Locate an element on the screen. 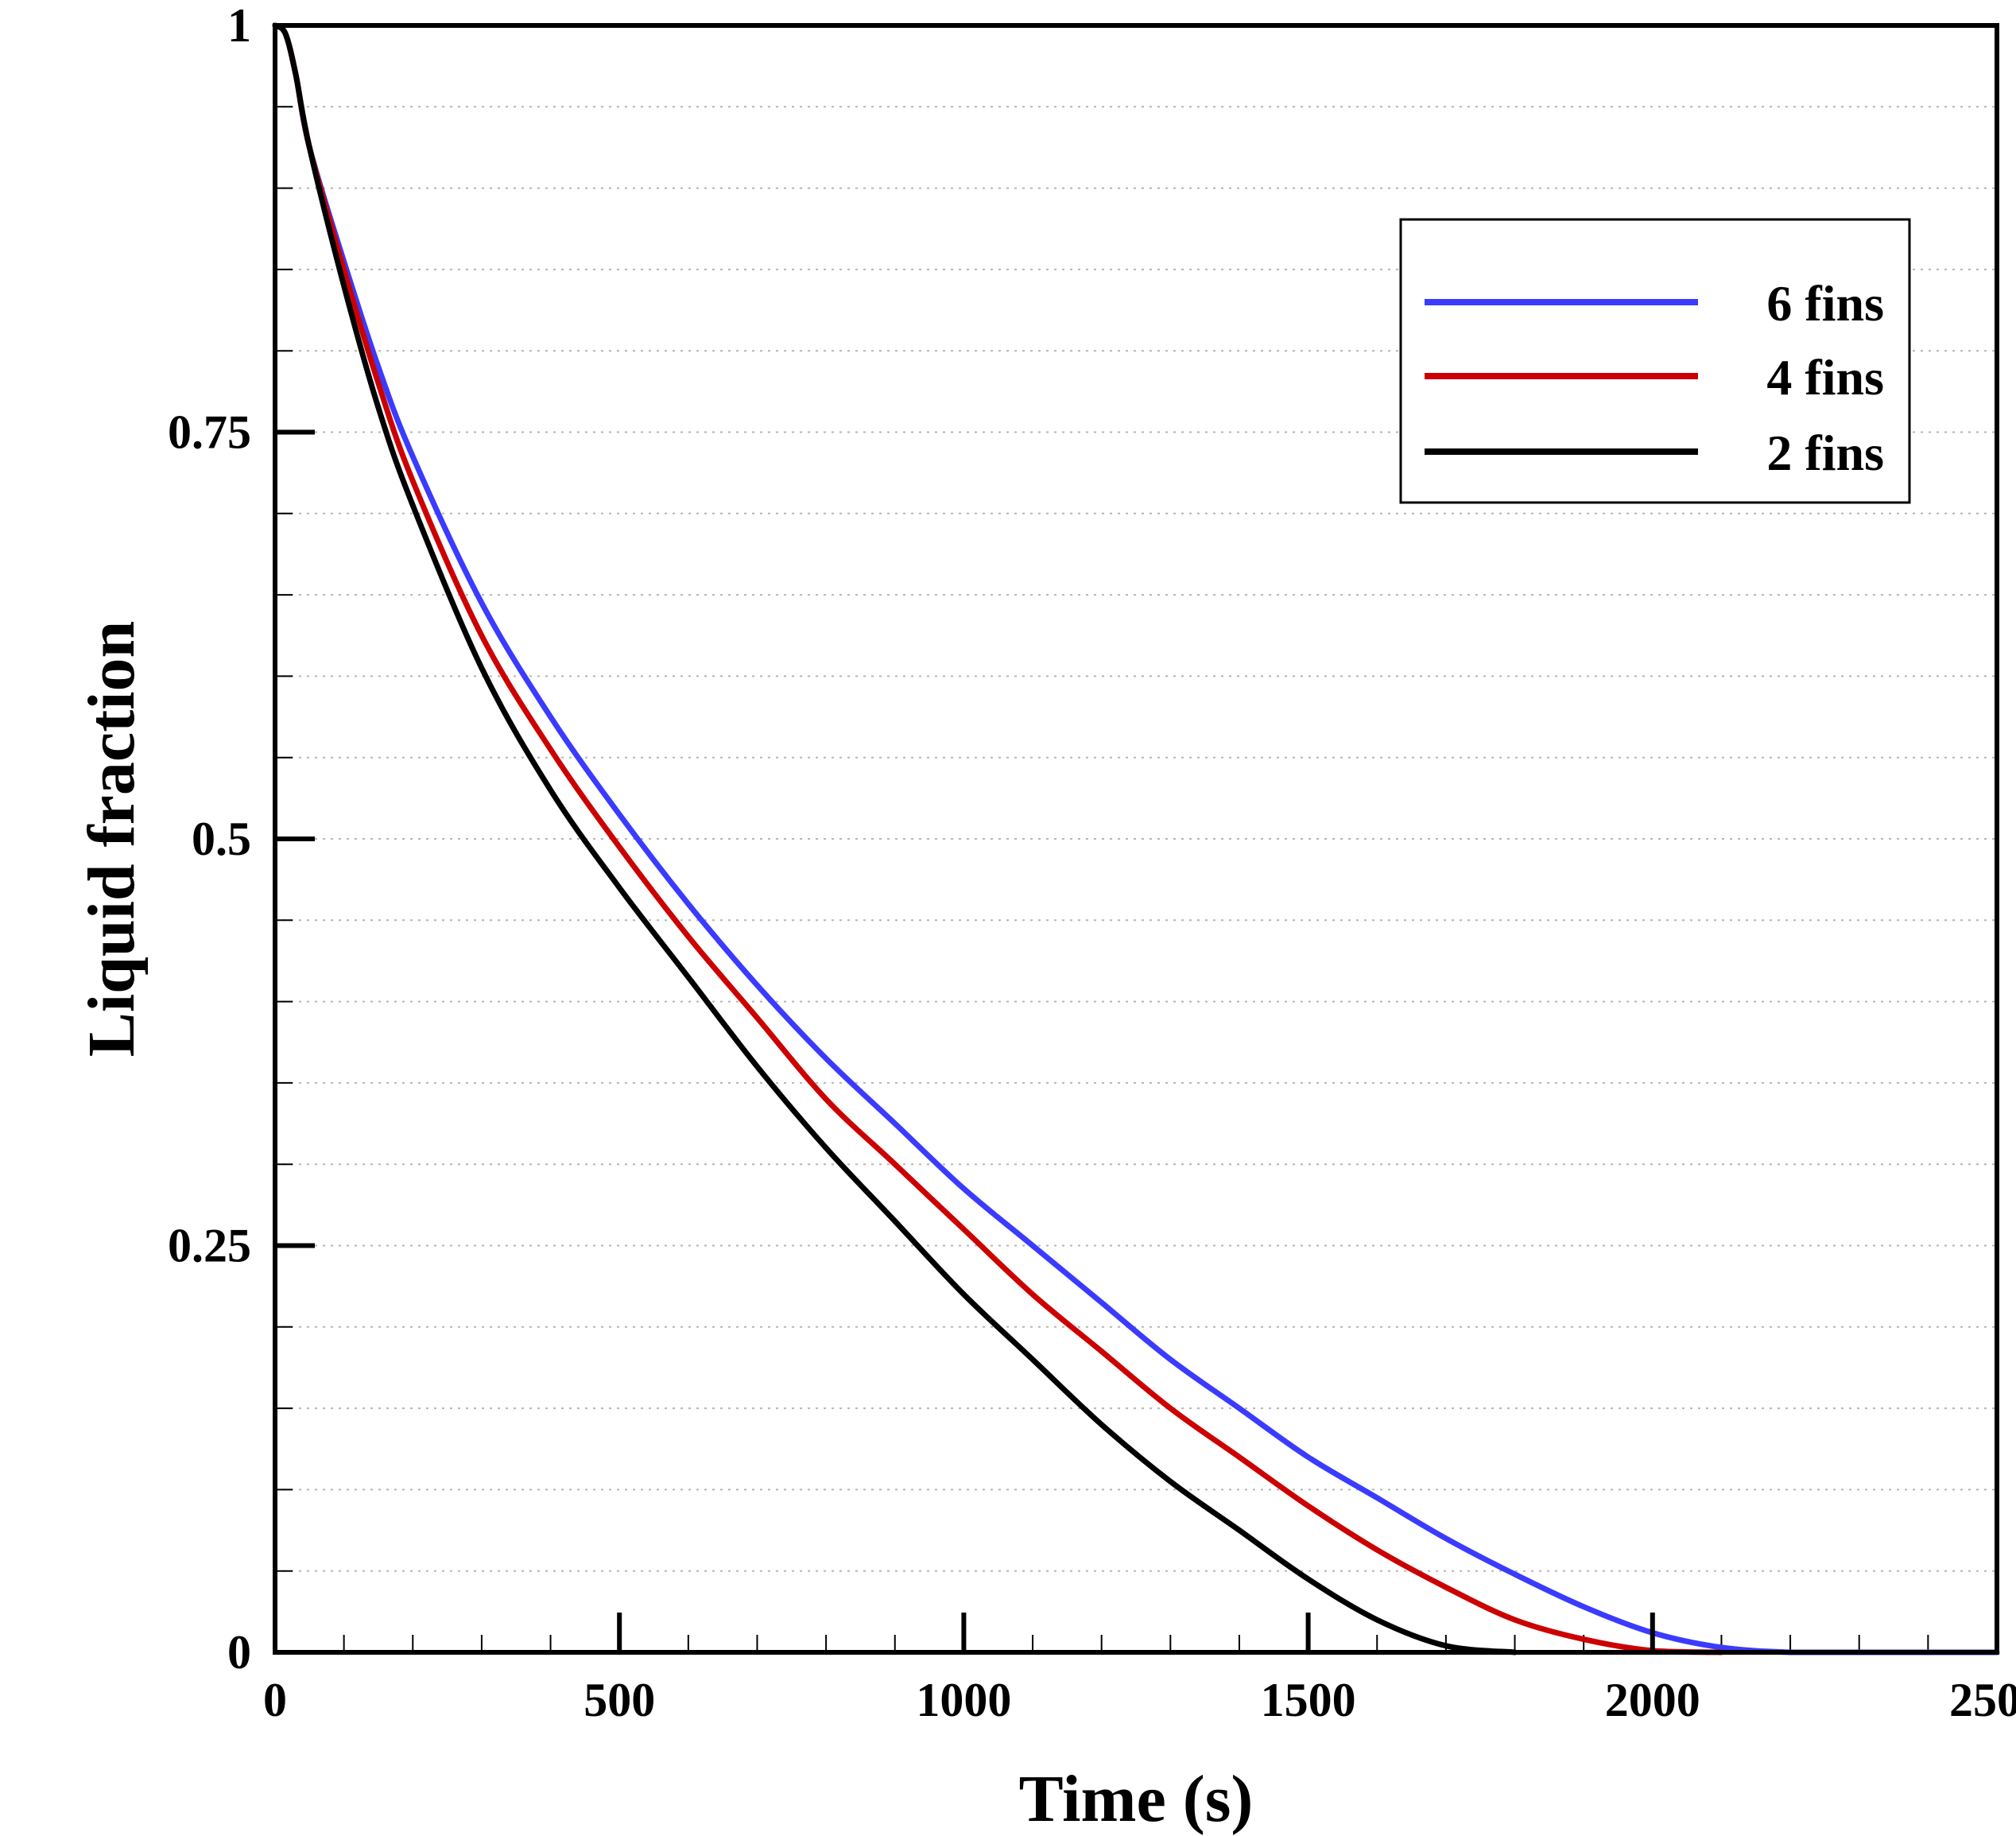 The image size is (2016, 1836). y-tick-label: 0 is located at coordinates (239, 1652).